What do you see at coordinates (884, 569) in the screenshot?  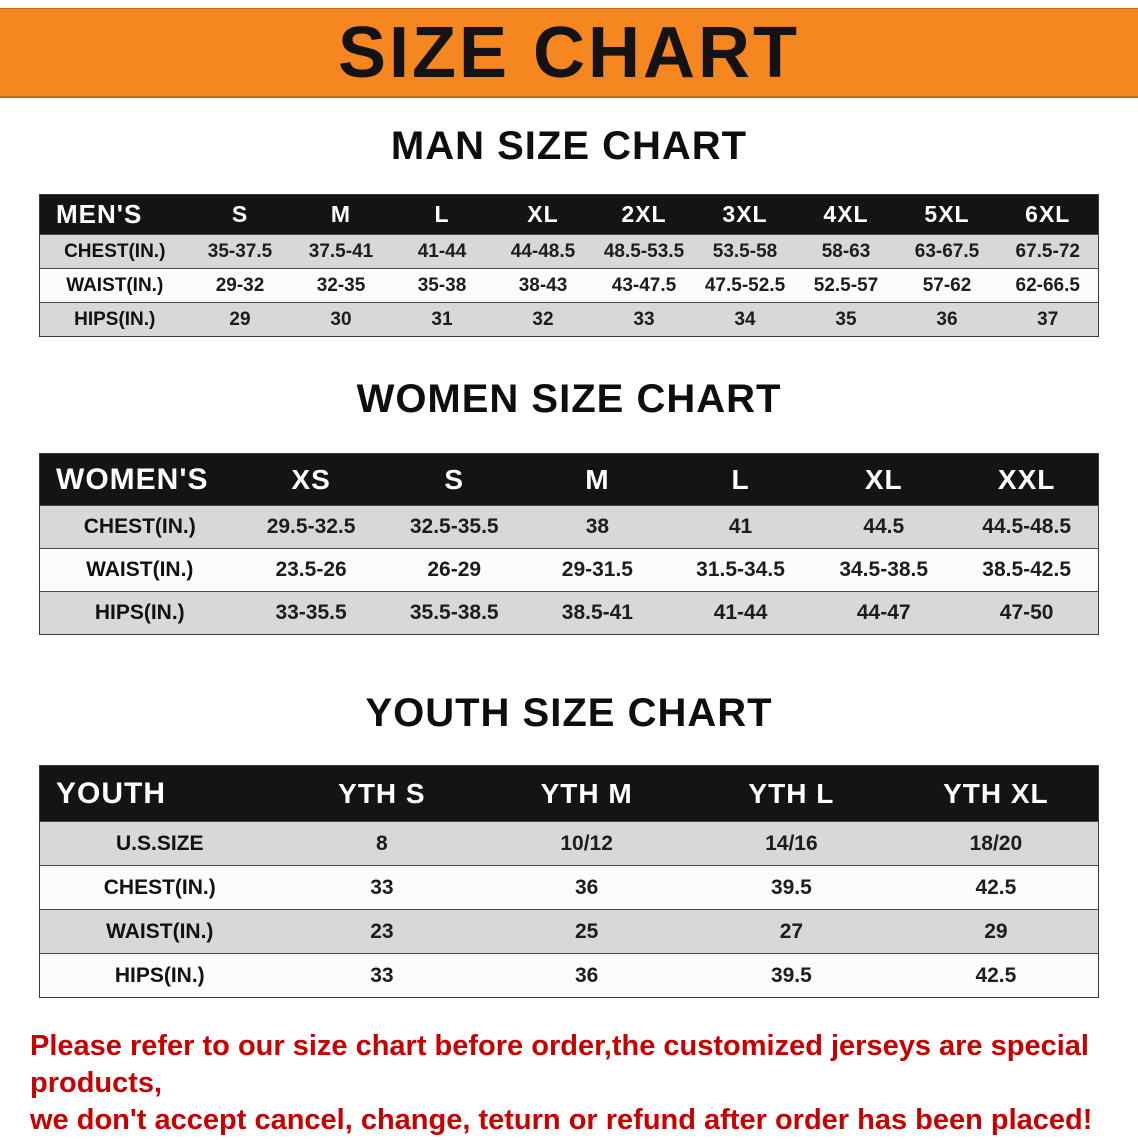 I see `table-cell: 34.5-38.5` at bounding box center [884, 569].